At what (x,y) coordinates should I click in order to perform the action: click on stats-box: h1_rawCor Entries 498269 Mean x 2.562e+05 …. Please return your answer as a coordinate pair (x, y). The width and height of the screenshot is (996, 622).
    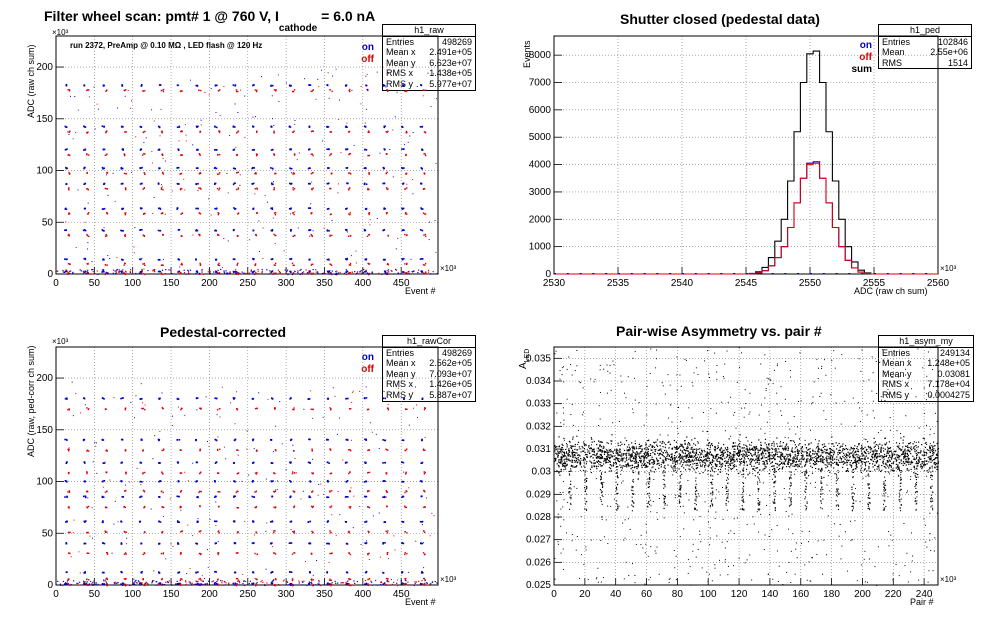
    Looking at the image, I should click on (429, 368).